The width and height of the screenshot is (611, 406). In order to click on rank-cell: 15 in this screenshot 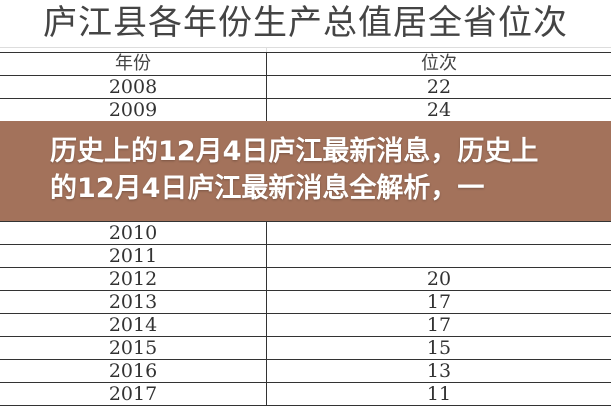, I will do `click(439, 348)`.